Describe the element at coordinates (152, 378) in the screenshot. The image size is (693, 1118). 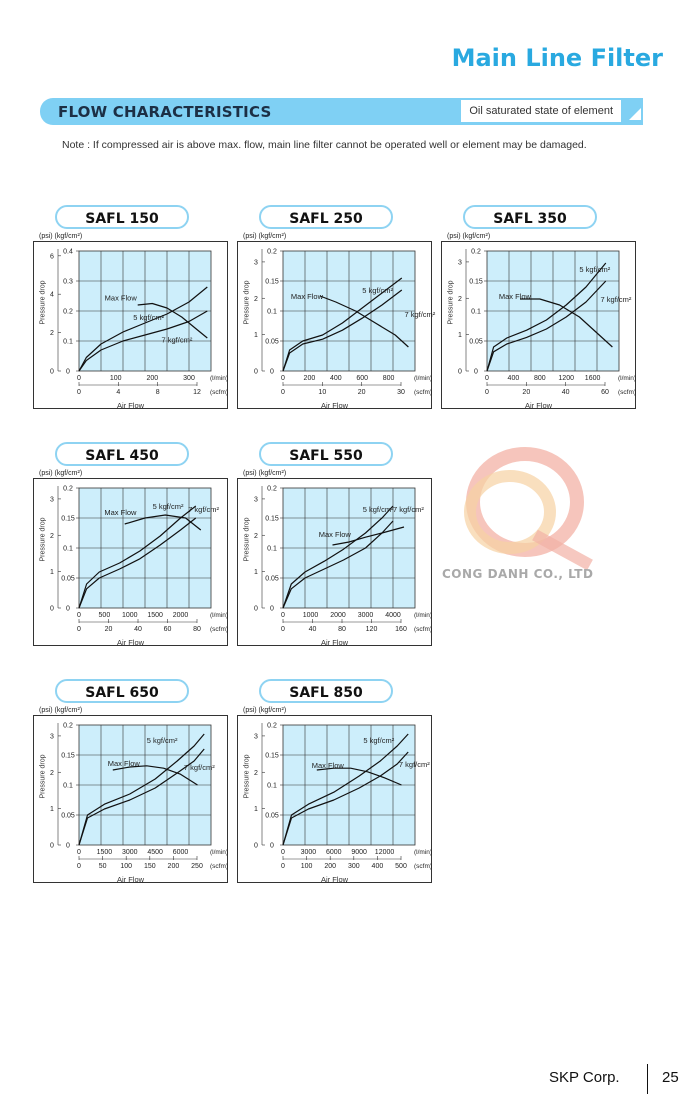
I see `x-lmin-tick-label: 200` at that location.